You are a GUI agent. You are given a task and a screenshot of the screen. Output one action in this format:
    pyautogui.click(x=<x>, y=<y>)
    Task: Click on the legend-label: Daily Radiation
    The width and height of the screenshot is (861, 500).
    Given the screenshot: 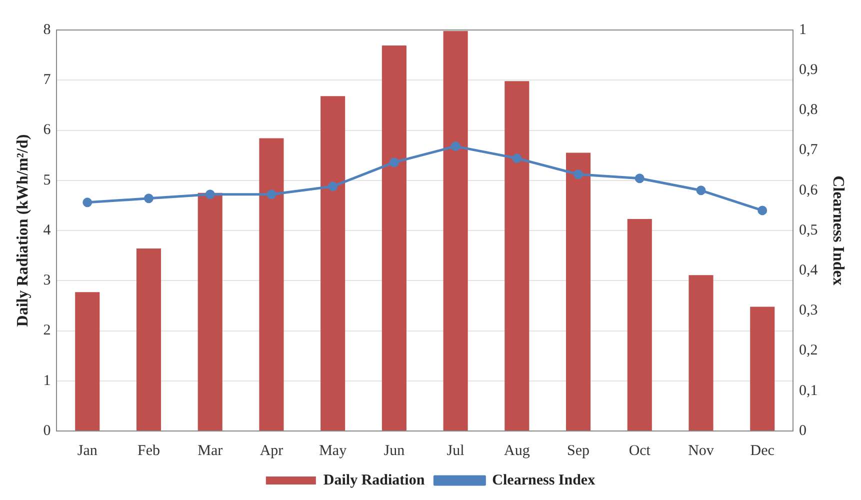 What is the action you would take?
    pyautogui.click(x=374, y=480)
    